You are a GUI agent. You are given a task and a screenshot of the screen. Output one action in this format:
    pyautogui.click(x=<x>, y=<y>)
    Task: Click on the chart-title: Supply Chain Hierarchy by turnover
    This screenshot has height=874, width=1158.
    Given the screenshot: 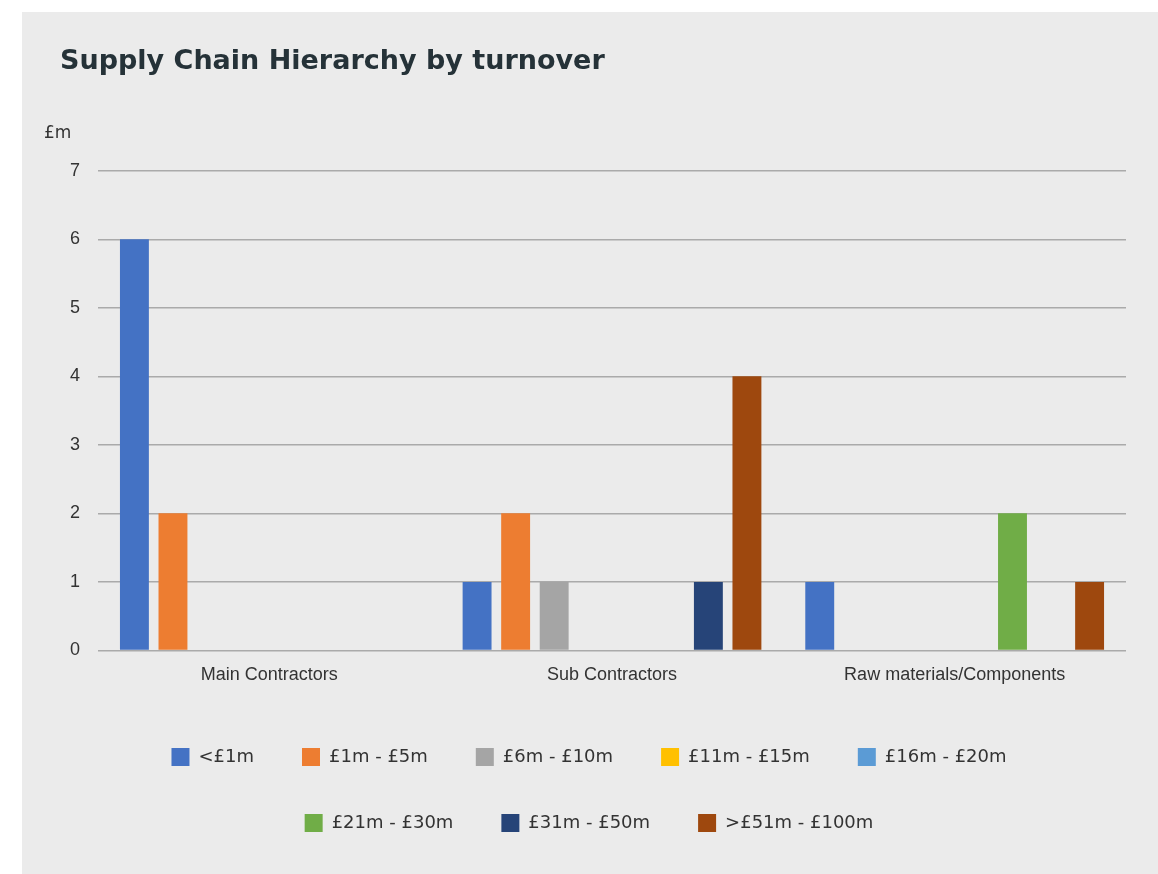 What is the action you would take?
    pyautogui.click(x=332, y=59)
    